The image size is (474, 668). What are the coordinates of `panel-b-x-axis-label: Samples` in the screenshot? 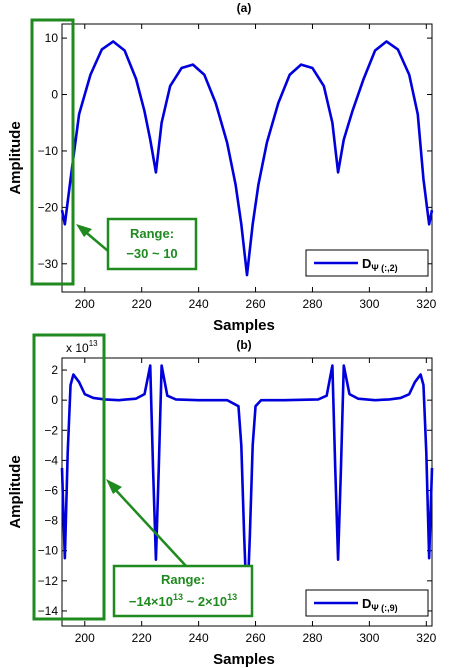 It's located at (244, 659).